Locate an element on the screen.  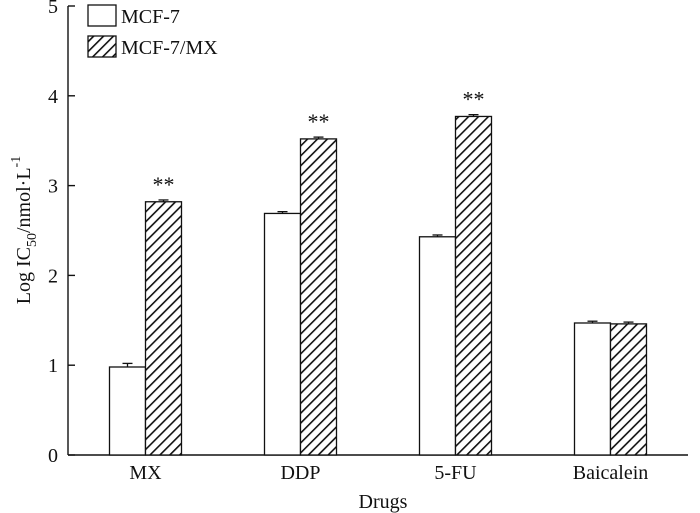
y-tick-label: 3 is located at coordinates (53, 187).